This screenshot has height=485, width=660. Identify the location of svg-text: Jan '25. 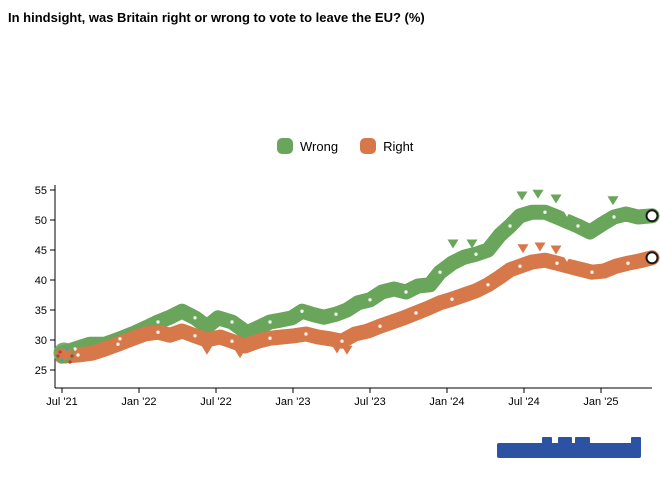
(600, 402).